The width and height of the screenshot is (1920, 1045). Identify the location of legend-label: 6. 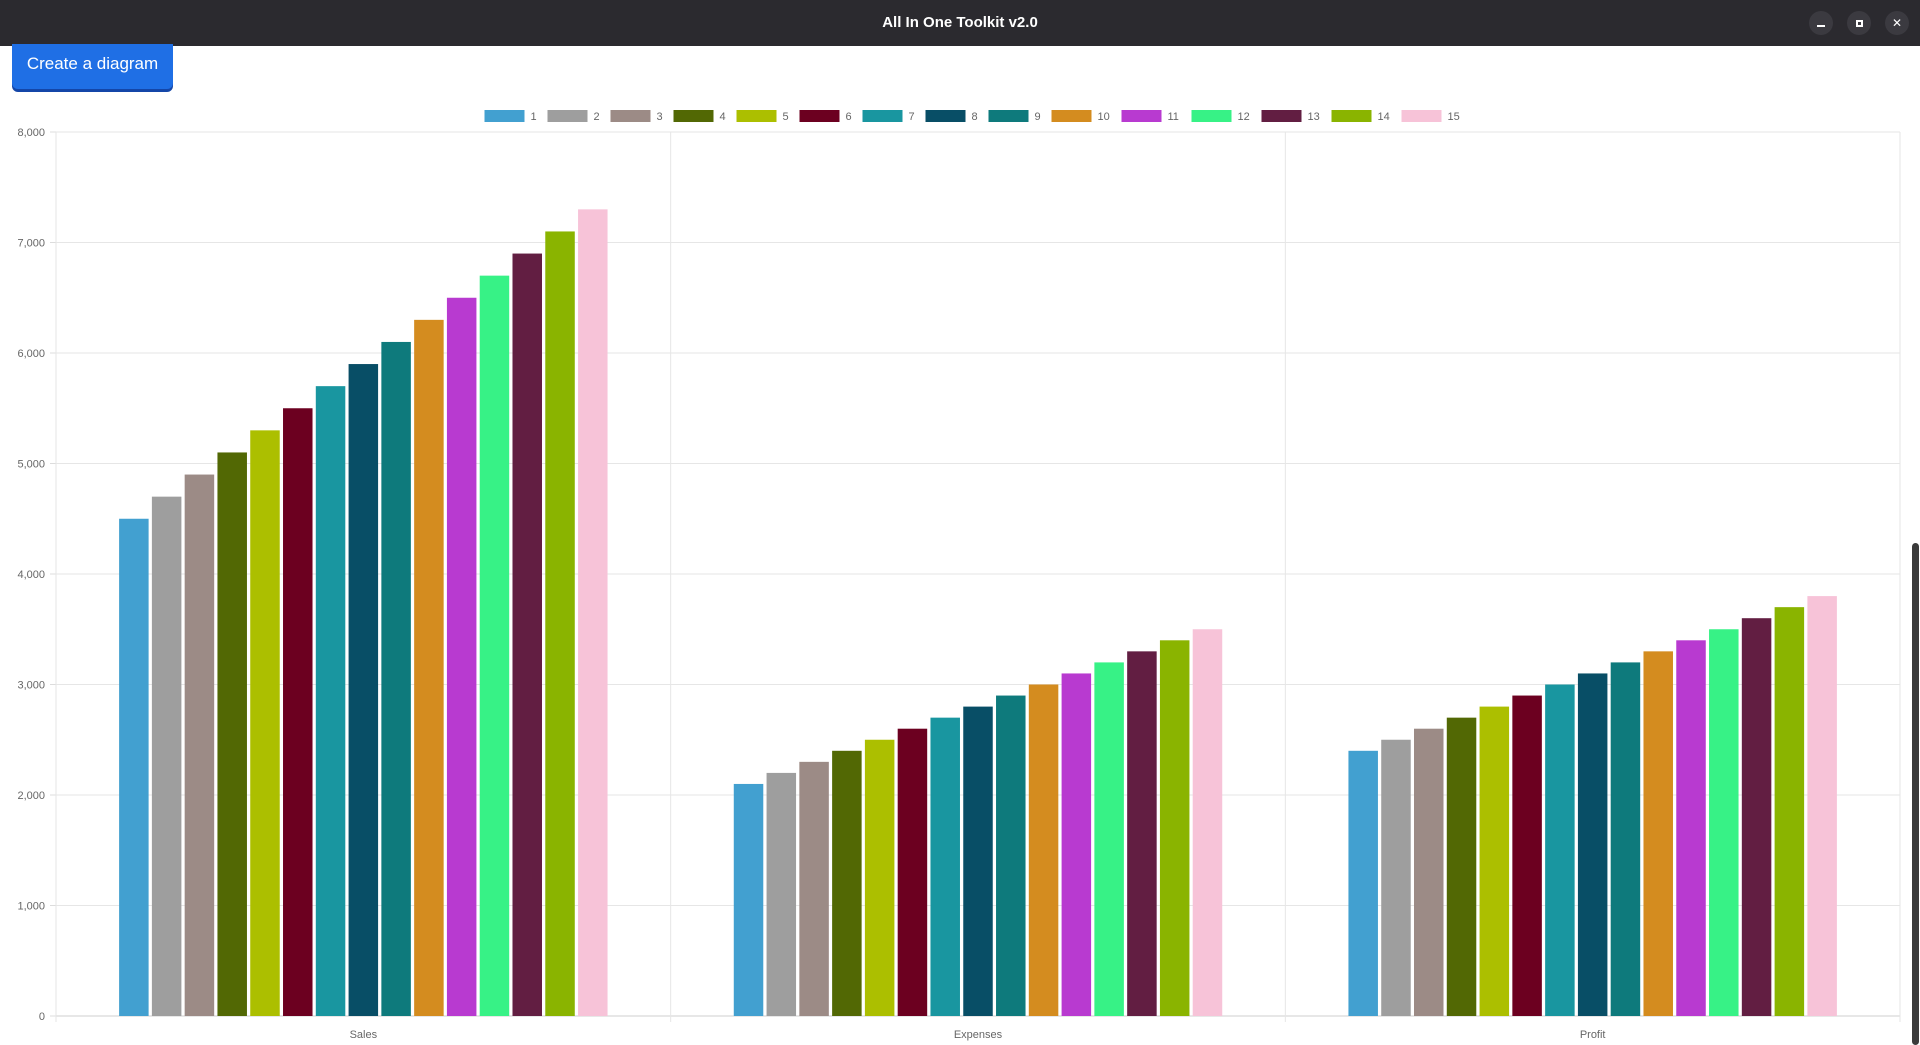
(849, 117).